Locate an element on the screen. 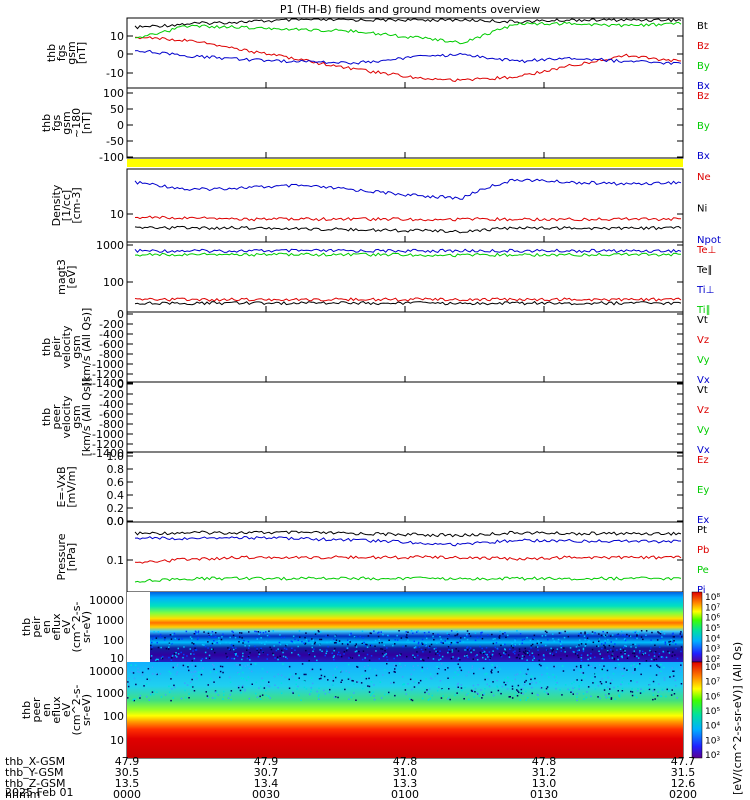 This screenshot has width=750, height=800. y-tick-label: -600 is located at coordinates (111, 344).